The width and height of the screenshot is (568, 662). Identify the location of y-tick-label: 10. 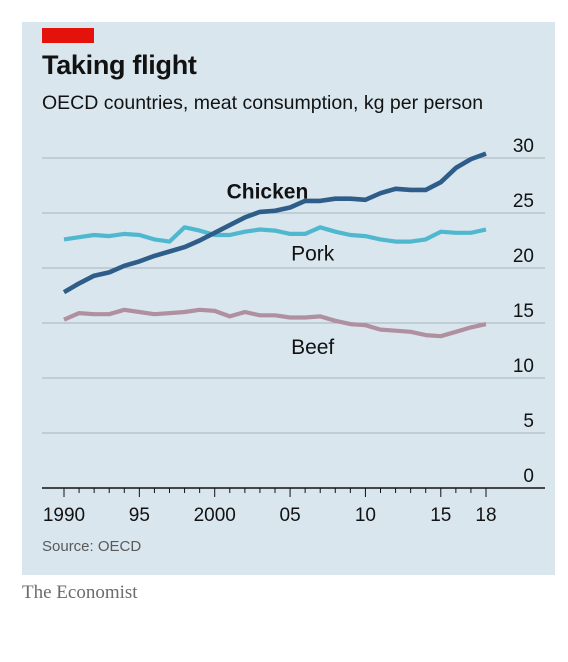
(523, 366).